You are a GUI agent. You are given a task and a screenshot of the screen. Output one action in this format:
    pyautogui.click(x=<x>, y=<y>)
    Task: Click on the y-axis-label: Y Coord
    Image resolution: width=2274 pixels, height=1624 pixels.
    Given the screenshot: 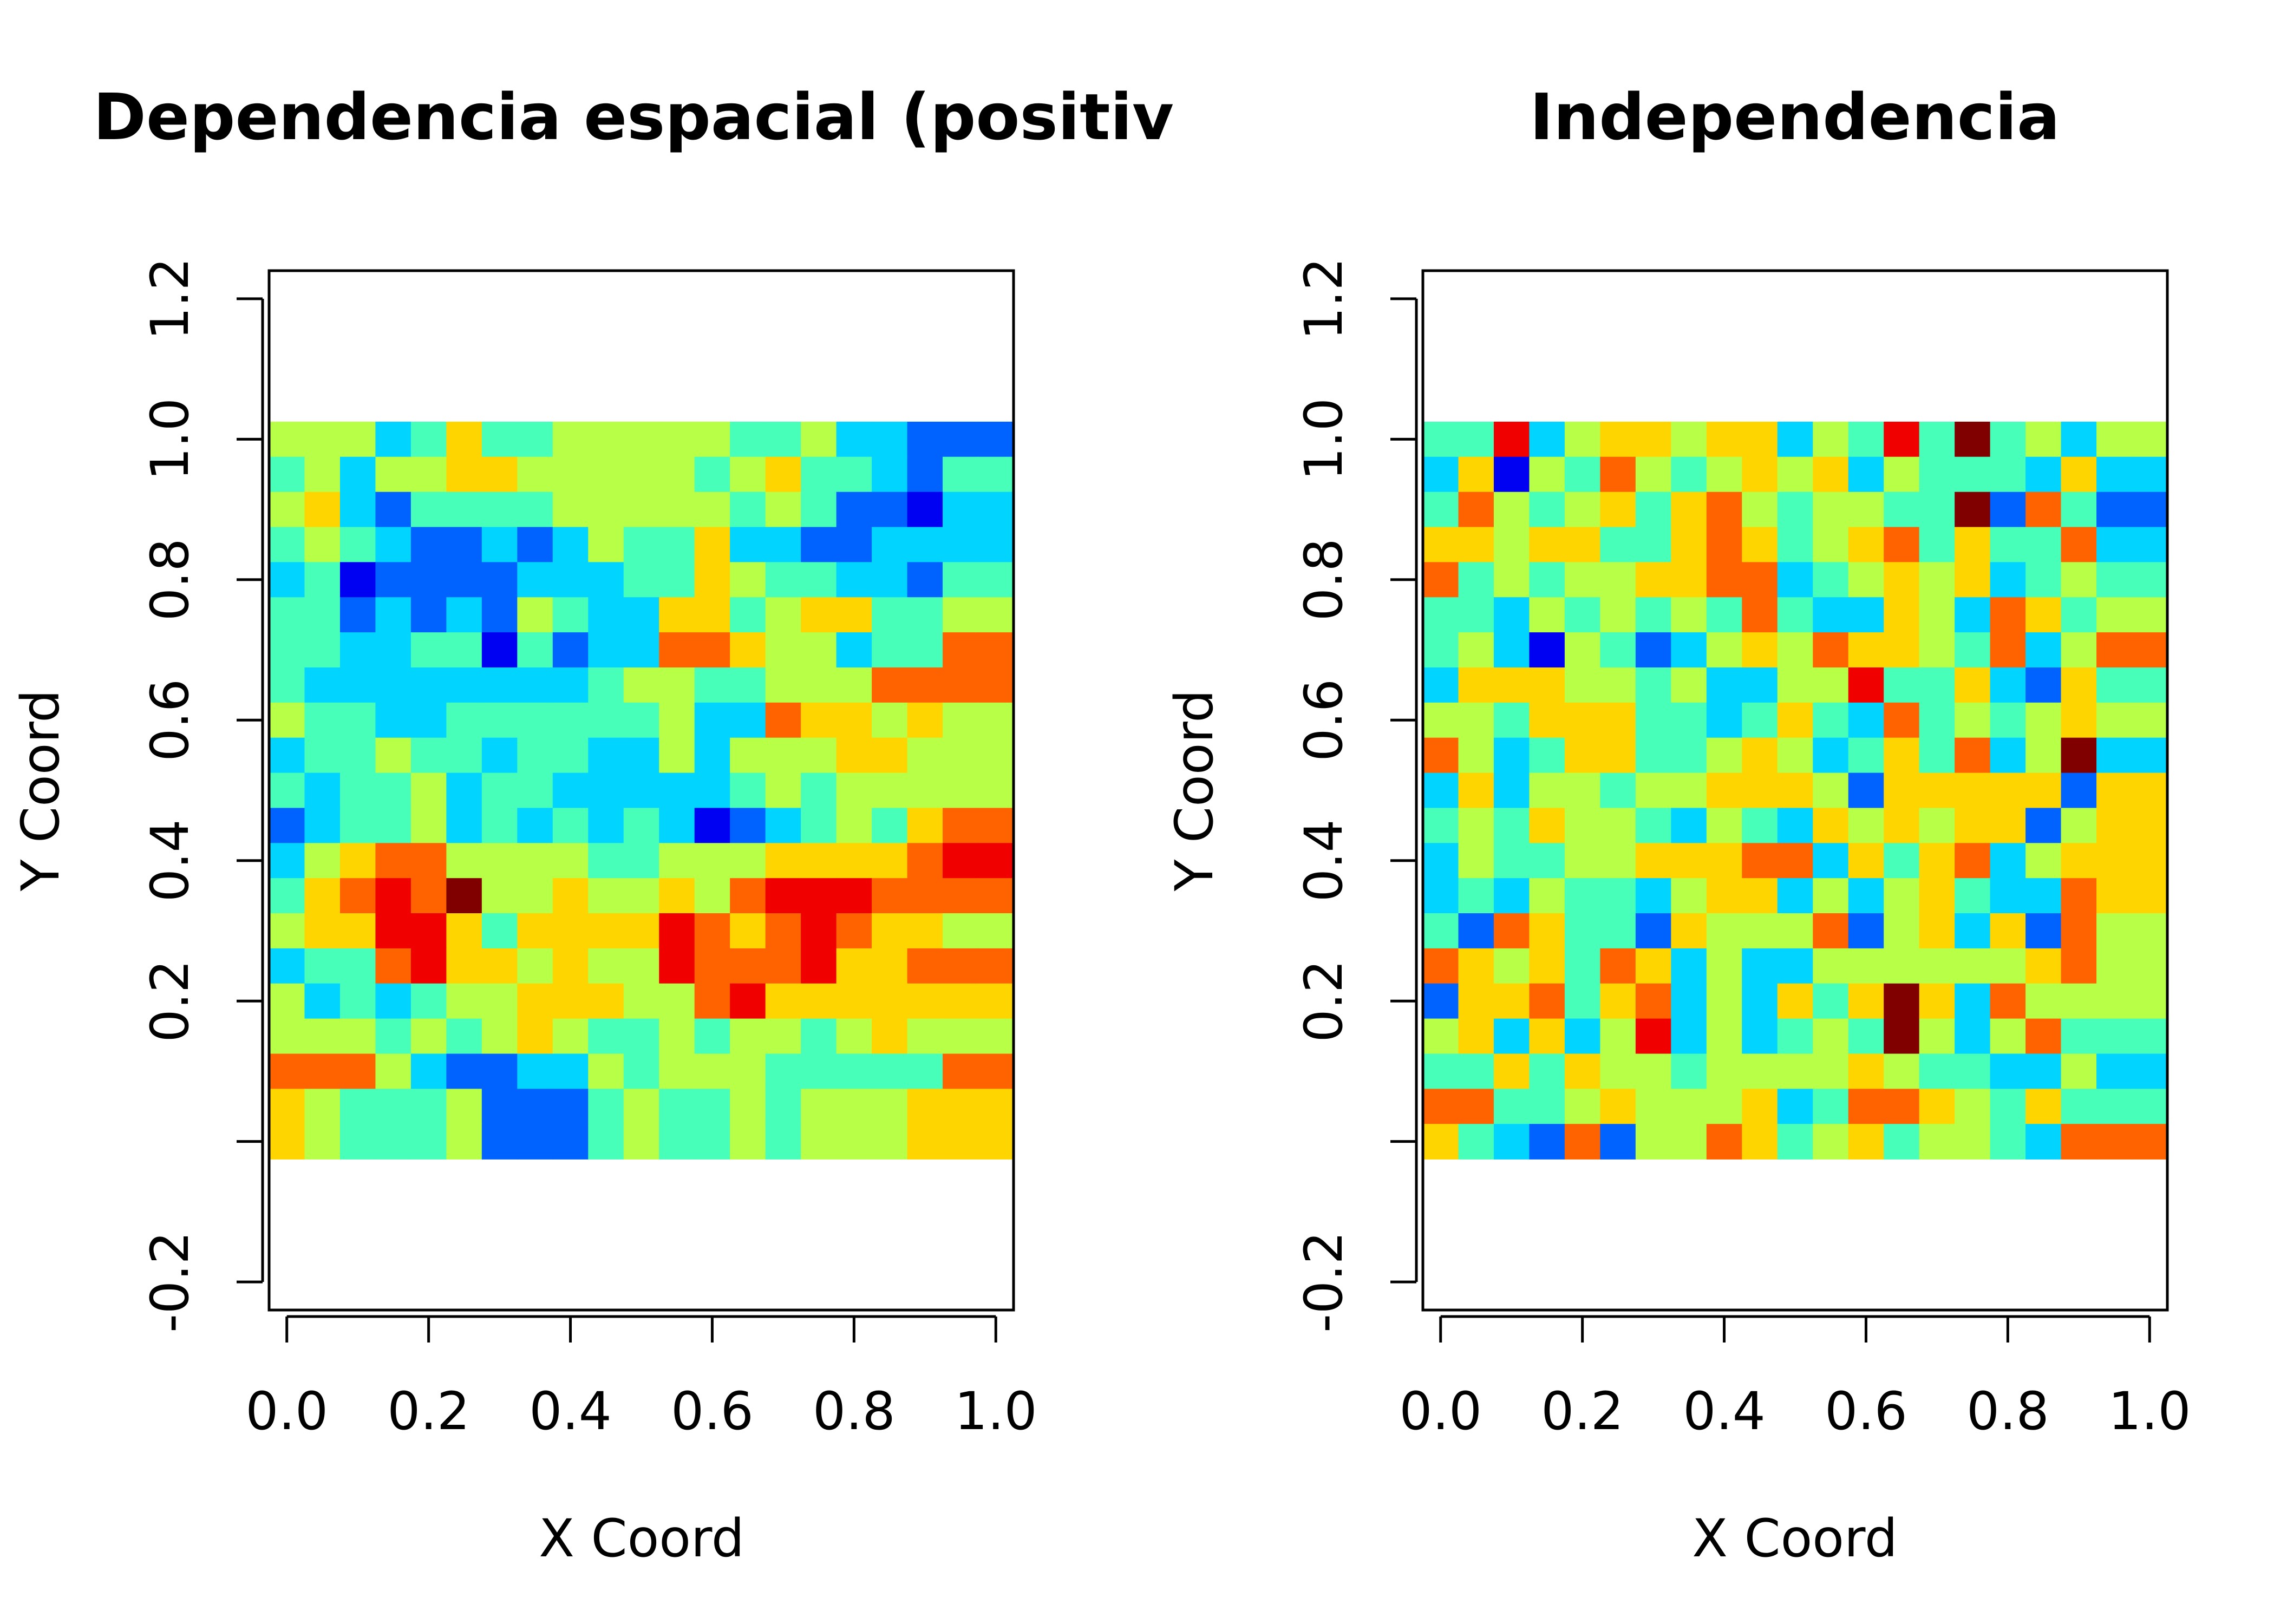 What is the action you would take?
    pyautogui.click(x=40, y=791)
    